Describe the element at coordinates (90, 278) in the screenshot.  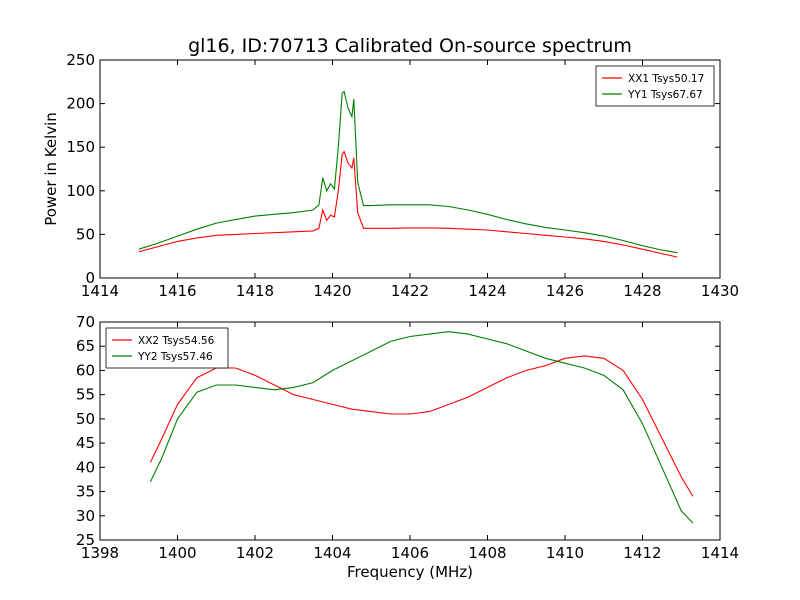
I see `top-ytick-label: 0` at that location.